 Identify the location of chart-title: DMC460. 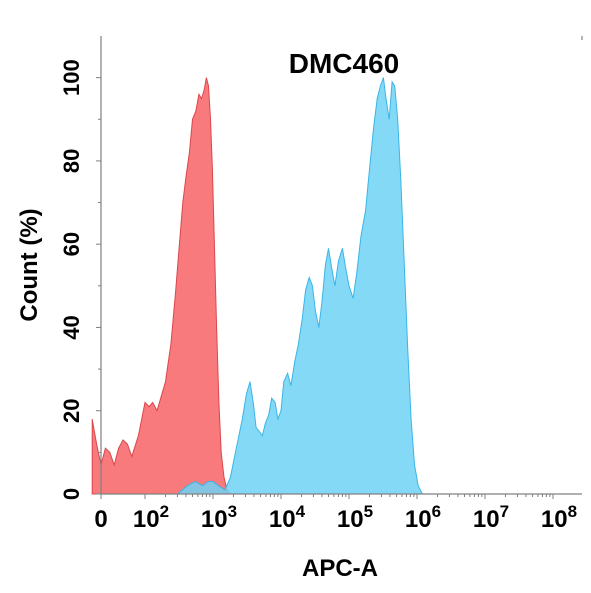
(344, 63).